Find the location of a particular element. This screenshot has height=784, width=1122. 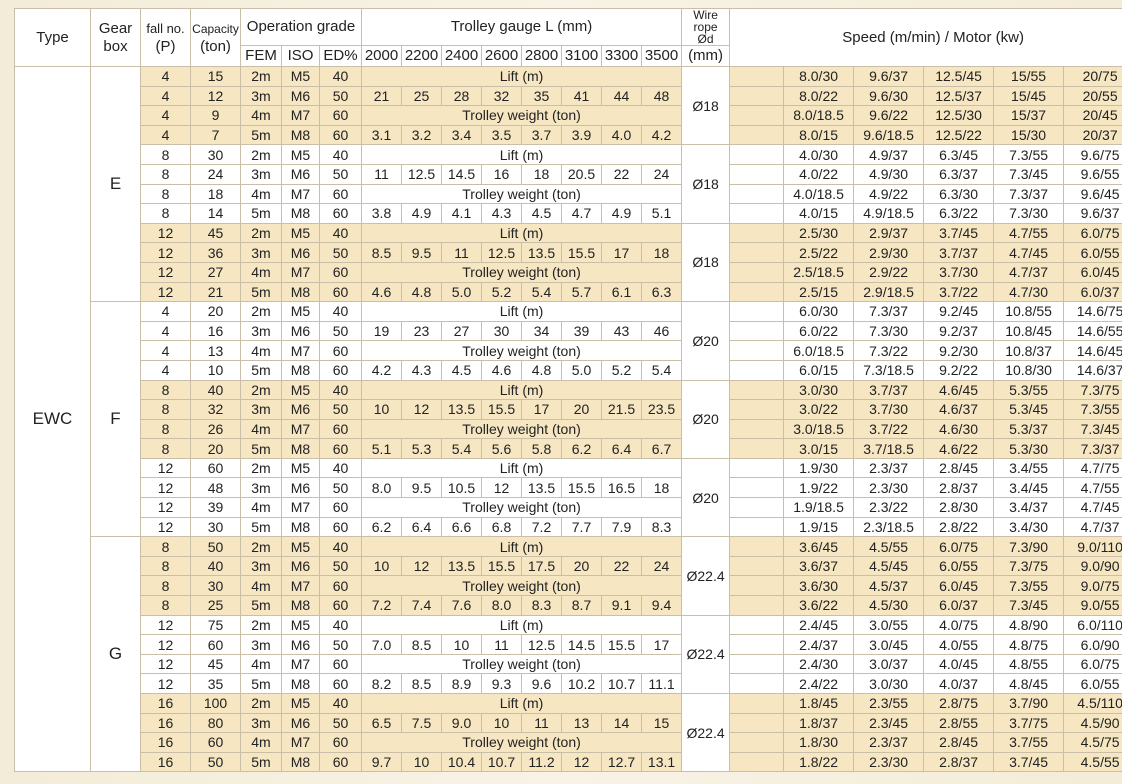

trolley-weight-cell: 7.4 is located at coordinates (421, 605).